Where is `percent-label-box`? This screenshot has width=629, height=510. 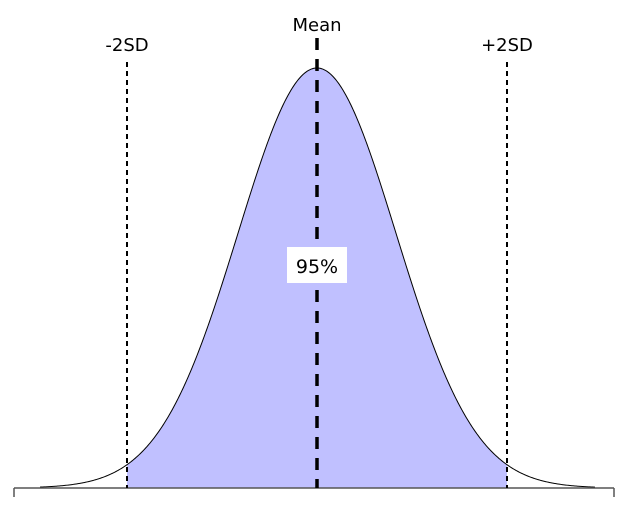 percent-label-box is located at coordinates (317, 265).